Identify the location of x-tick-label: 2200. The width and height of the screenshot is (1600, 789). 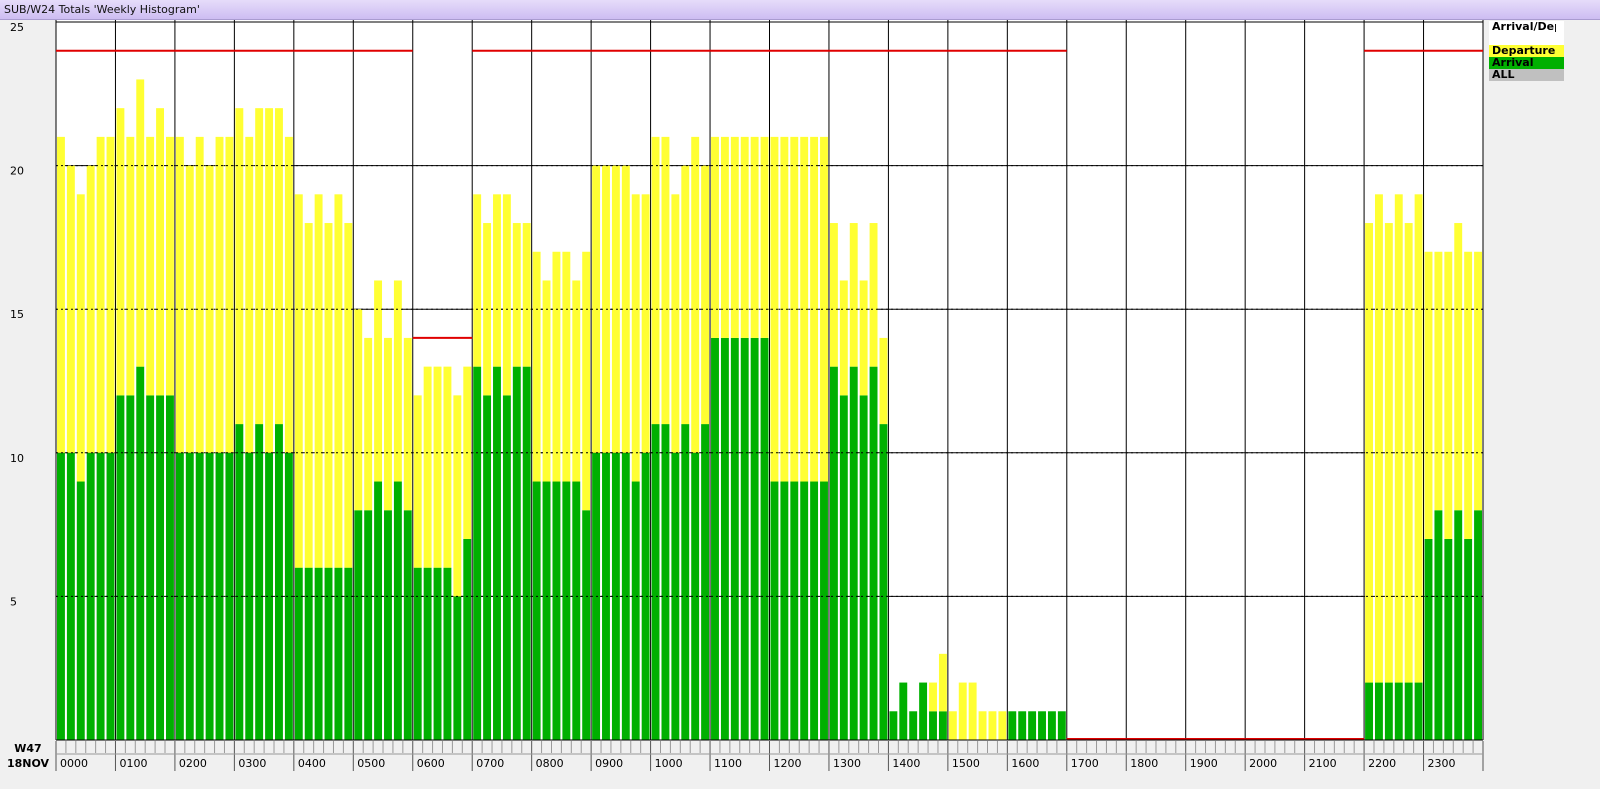
(1382, 763).